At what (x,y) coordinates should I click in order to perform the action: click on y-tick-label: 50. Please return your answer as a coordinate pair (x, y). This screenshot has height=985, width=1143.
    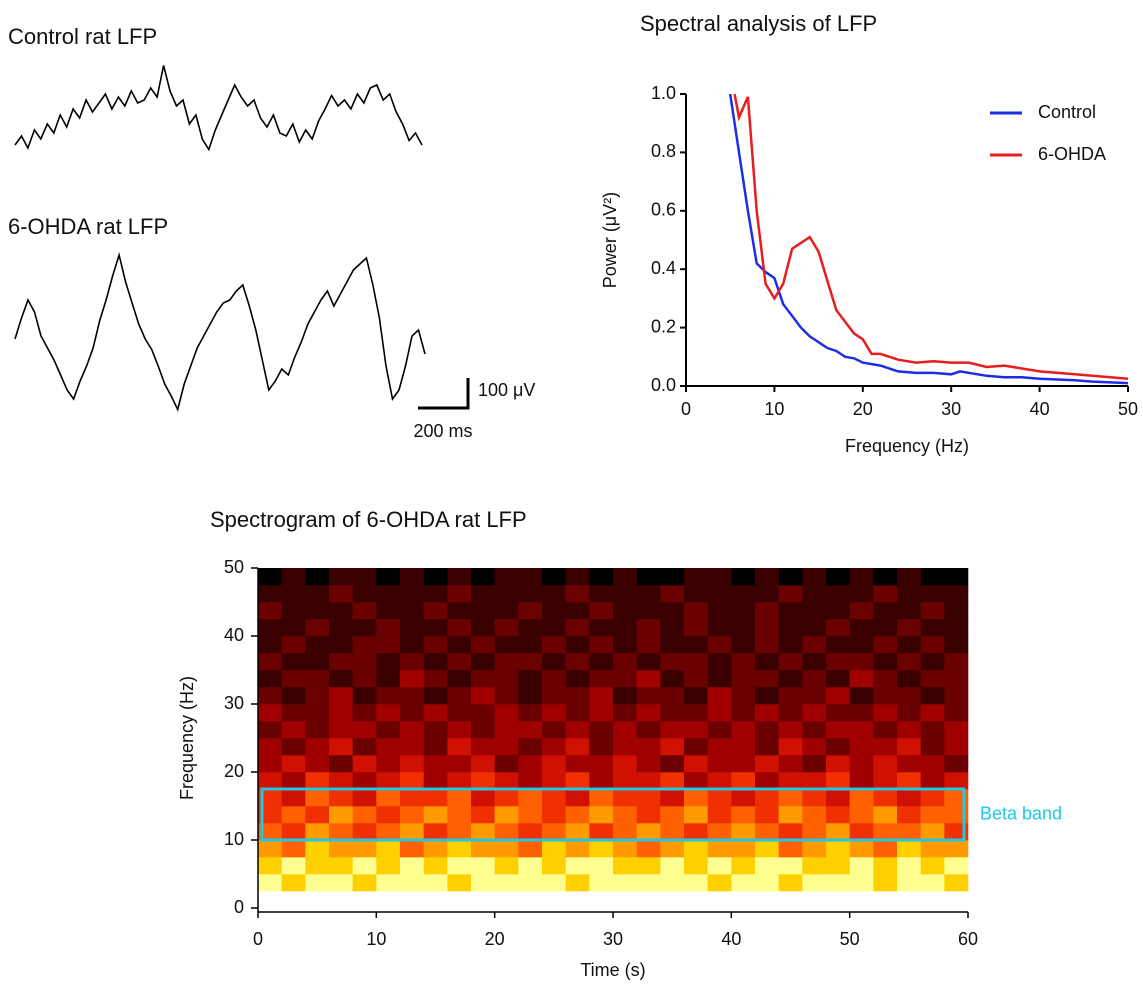
    Looking at the image, I should click on (234, 567).